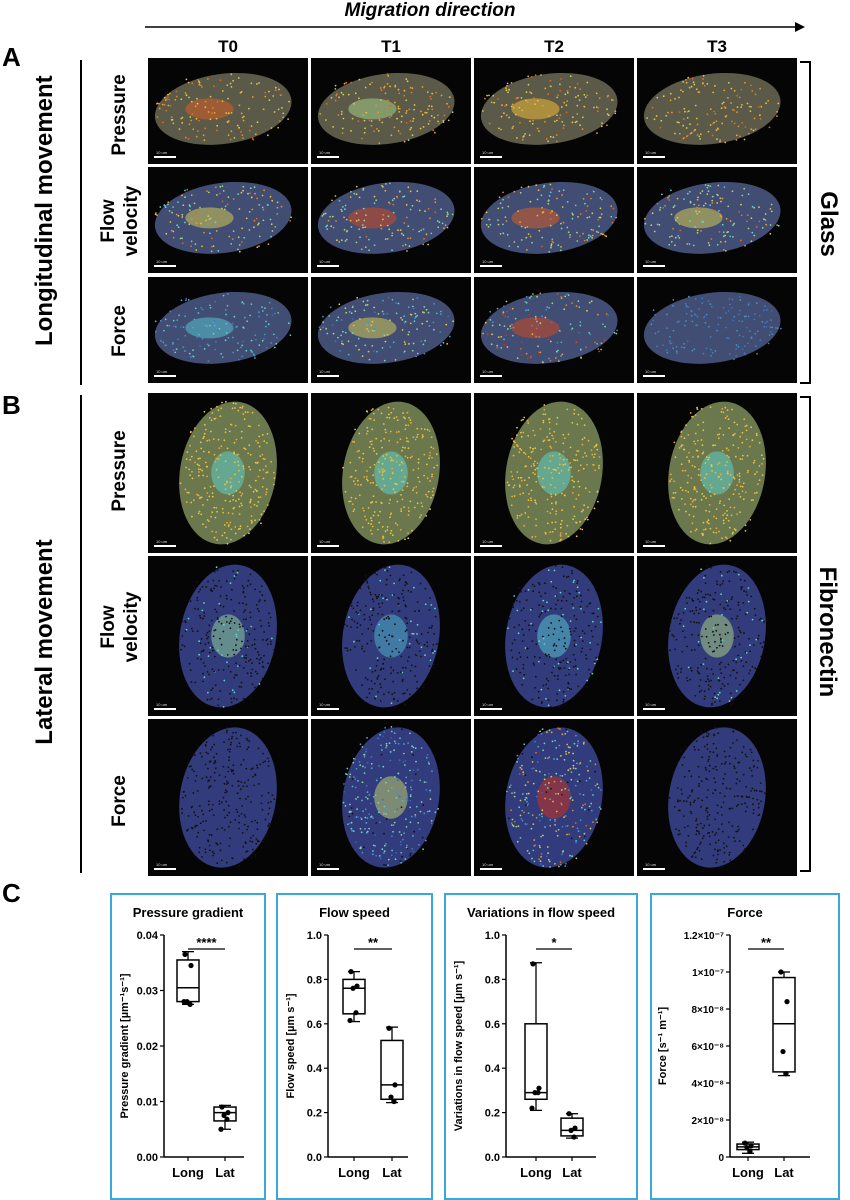 The height and width of the screenshot is (1200, 850). What do you see at coordinates (717, 111) in the screenshot?
I see `micrograph-a-pressure-t3: 10 um` at bounding box center [717, 111].